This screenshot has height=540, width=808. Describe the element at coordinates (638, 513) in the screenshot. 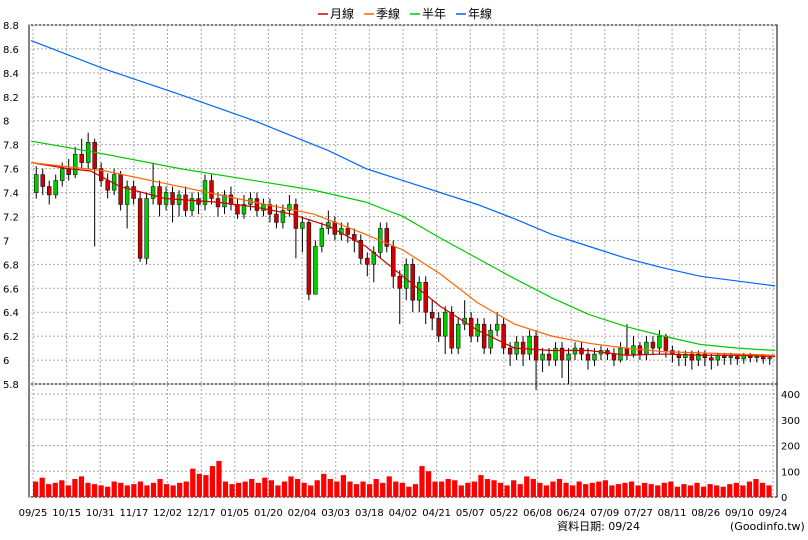

I see `date-tick-label: 07/27` at that location.